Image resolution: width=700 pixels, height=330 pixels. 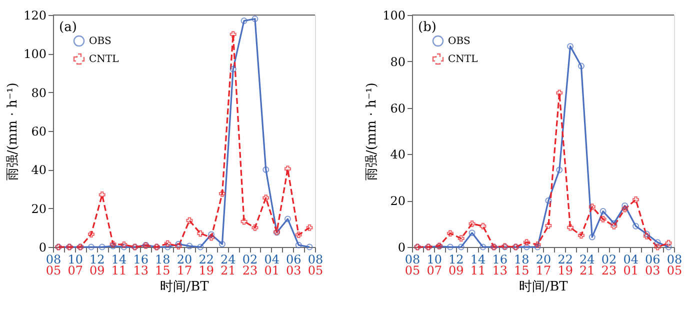 I want to click on annotation: (b), so click(x=427, y=27).